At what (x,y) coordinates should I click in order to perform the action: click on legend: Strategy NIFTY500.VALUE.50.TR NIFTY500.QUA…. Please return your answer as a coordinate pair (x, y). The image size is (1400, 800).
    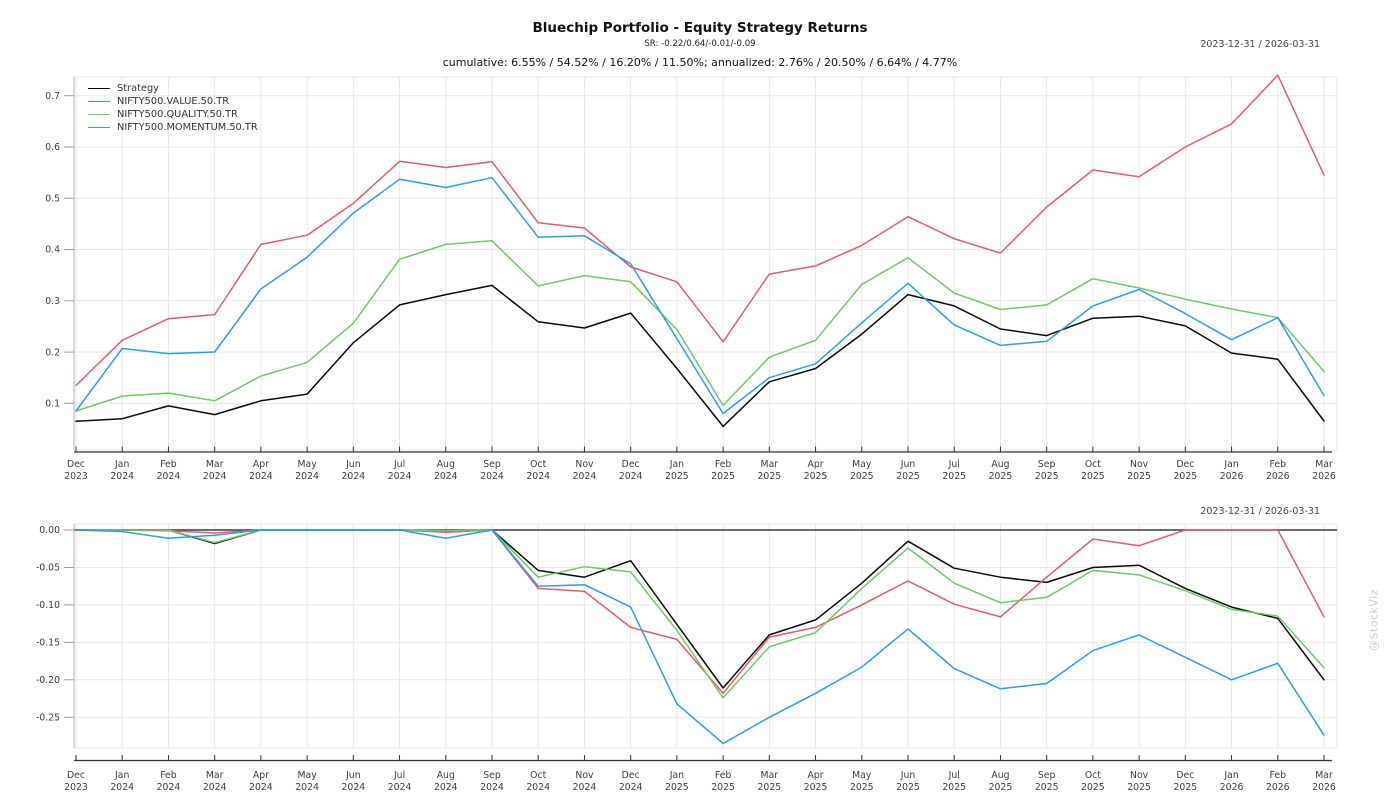
    Looking at the image, I should click on (173, 108).